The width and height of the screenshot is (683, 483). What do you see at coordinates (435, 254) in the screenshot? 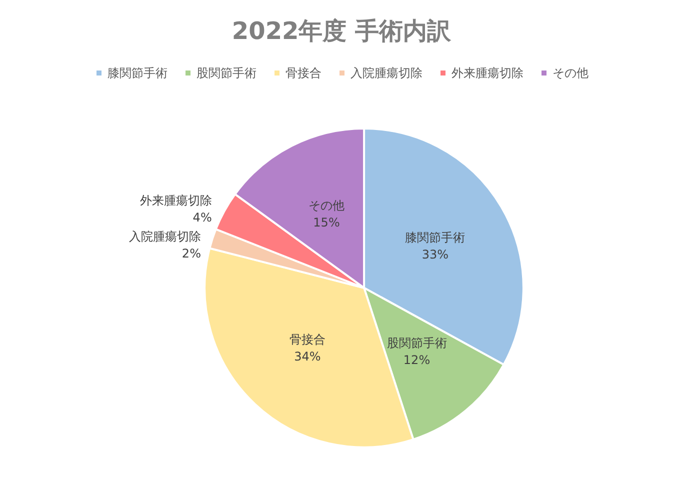
I see `data-label: 33%` at bounding box center [435, 254].